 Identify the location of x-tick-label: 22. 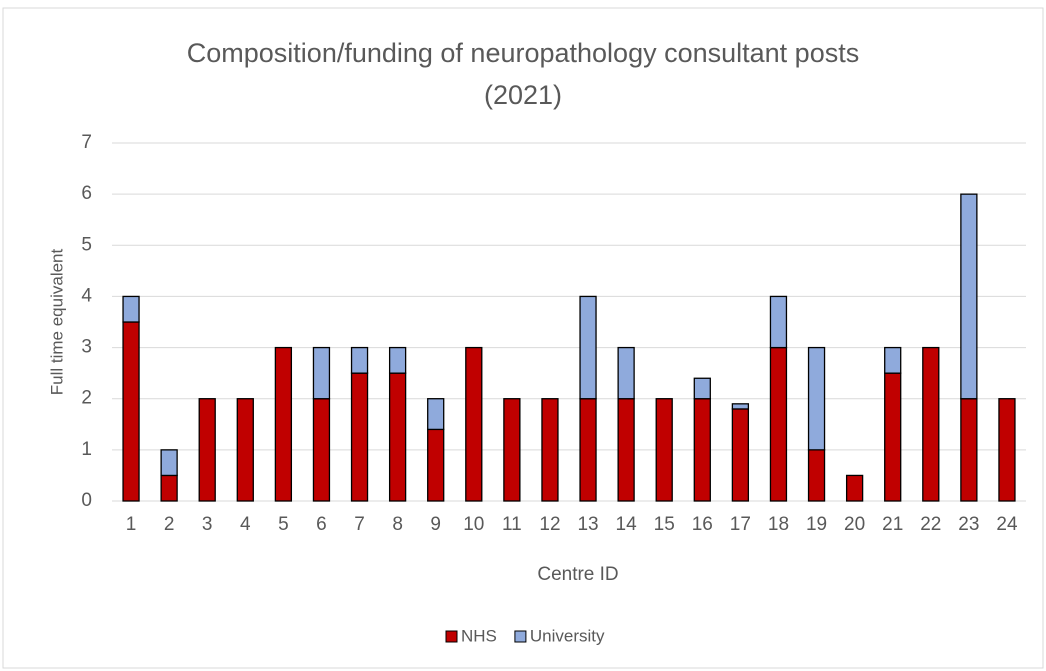
(930, 524).